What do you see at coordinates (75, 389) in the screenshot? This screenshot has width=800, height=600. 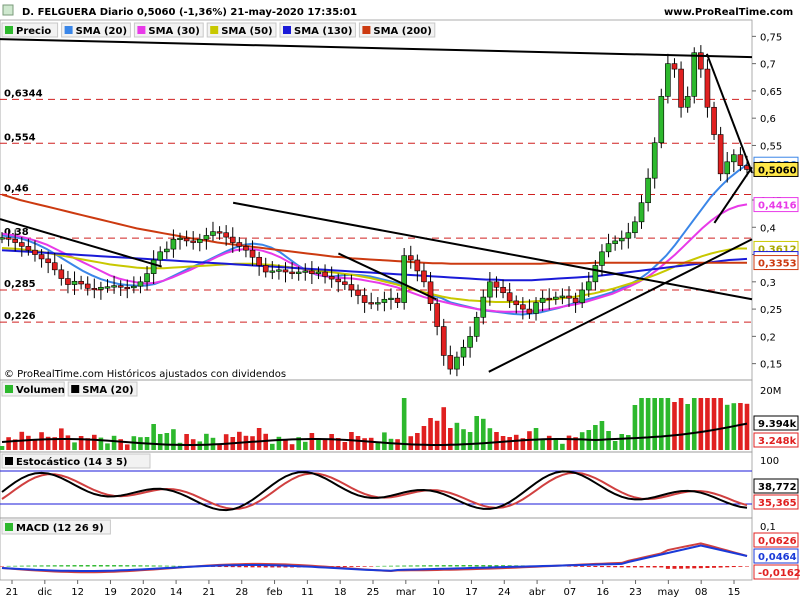 I see `legend-swatch` at bounding box center [75, 389].